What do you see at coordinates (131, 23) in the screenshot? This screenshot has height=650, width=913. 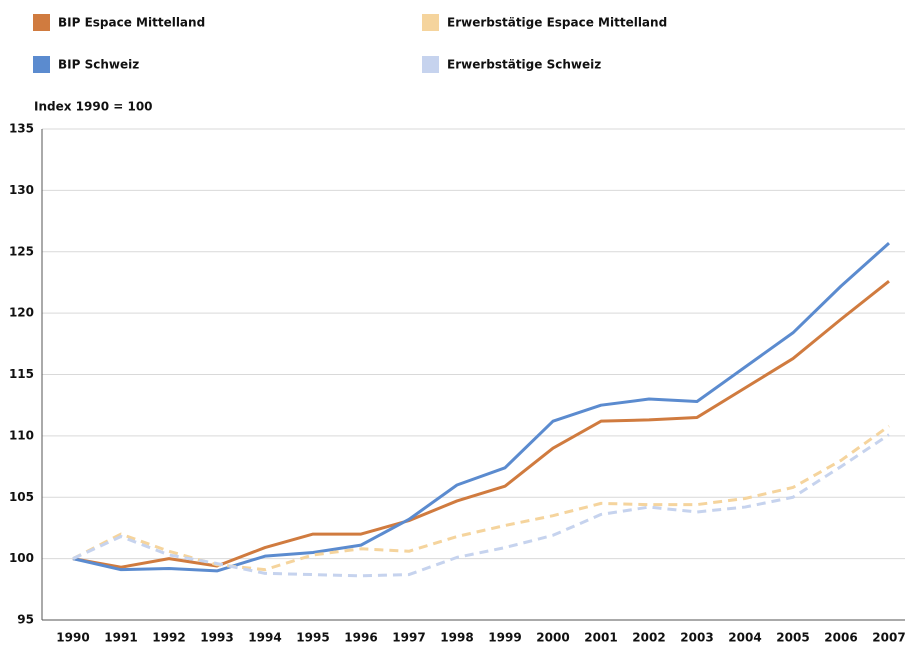 I see `legend-label: BIP Espace Mittelland` at bounding box center [131, 23].